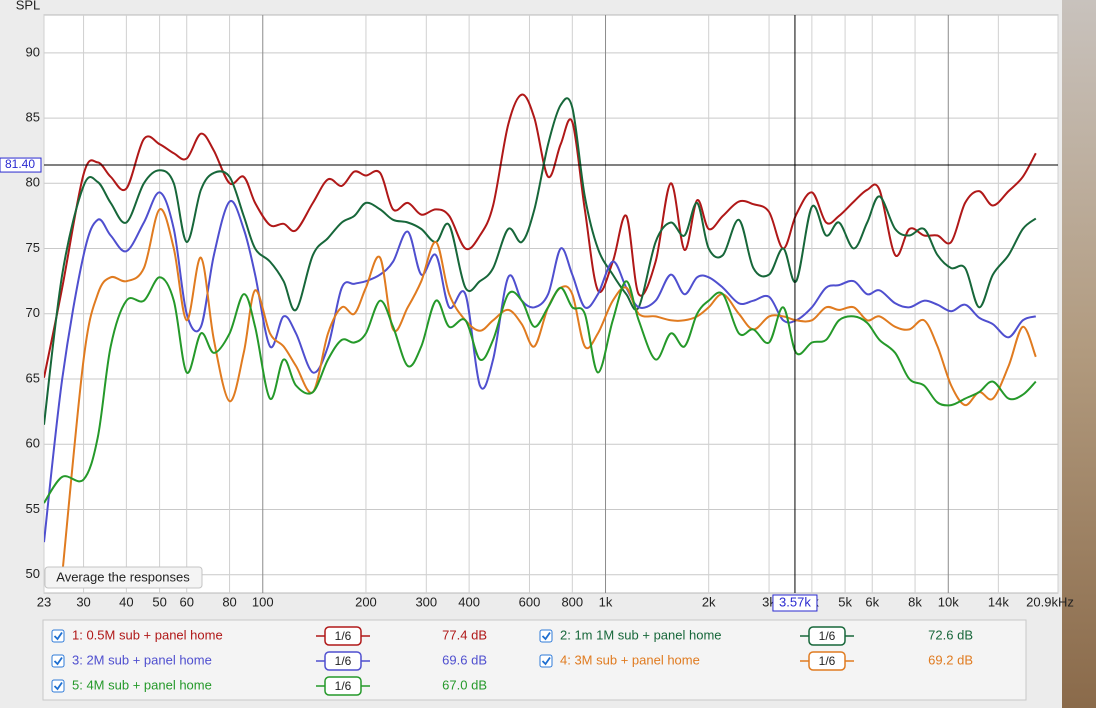  Describe the element at coordinates (44, 601) in the screenshot. I see `x-tick-label: 23` at that location.